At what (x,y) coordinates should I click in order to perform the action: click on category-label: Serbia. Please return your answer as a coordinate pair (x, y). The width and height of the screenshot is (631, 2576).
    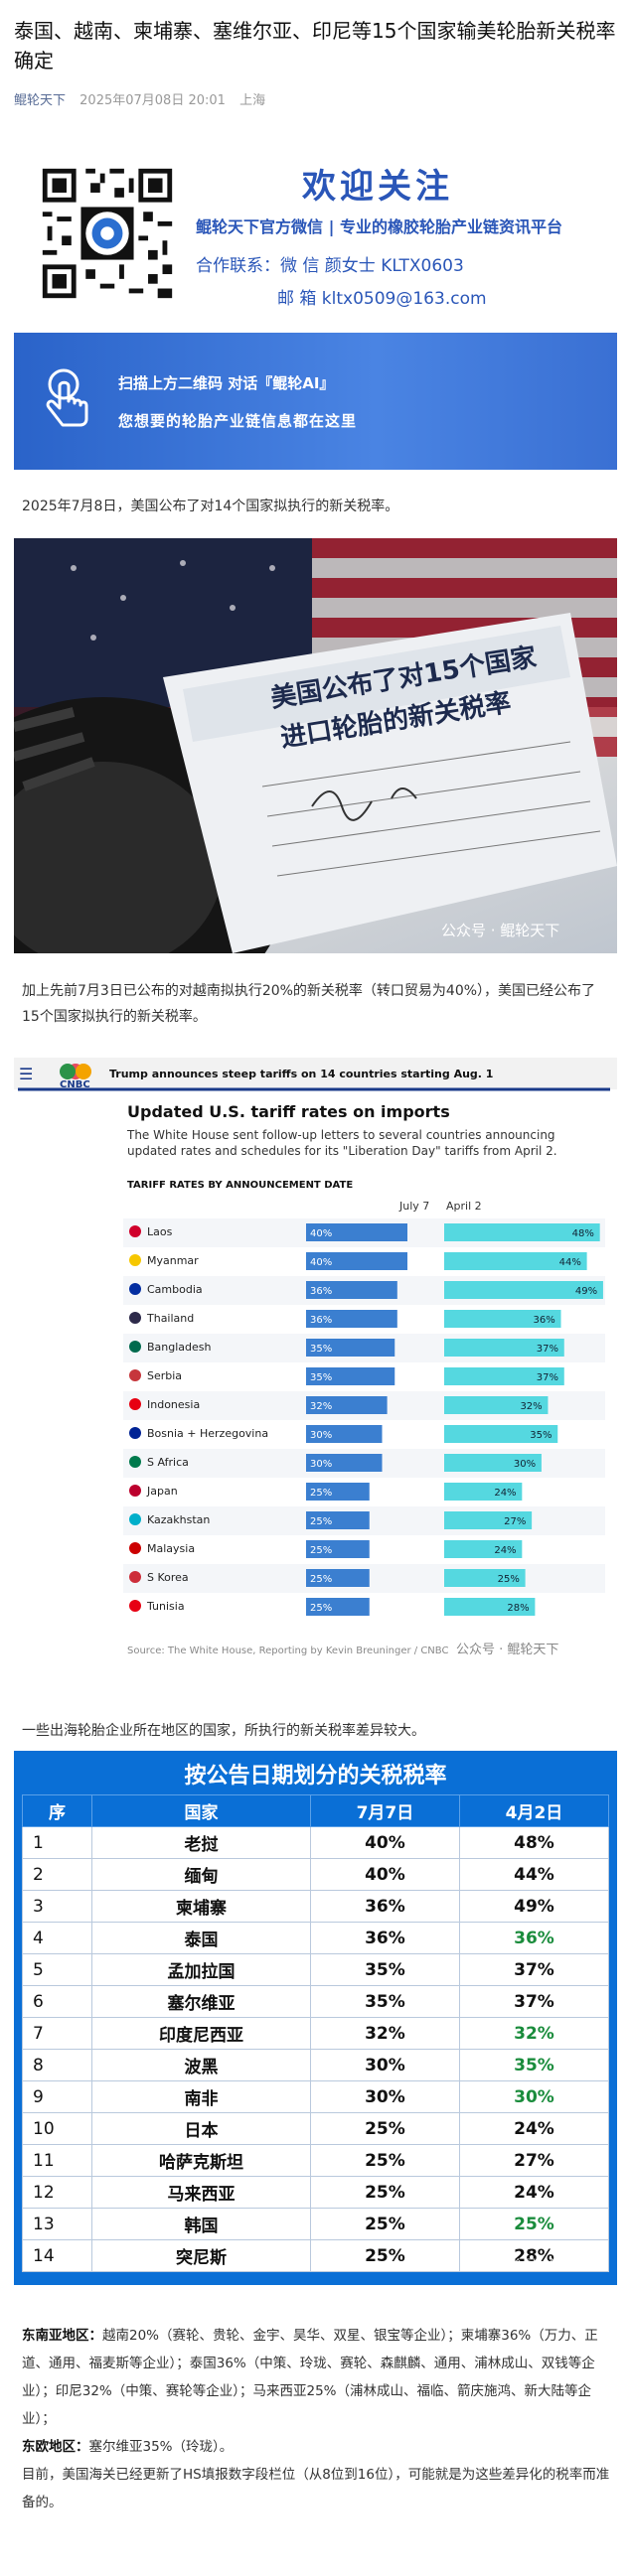
    Looking at the image, I should click on (164, 1376).